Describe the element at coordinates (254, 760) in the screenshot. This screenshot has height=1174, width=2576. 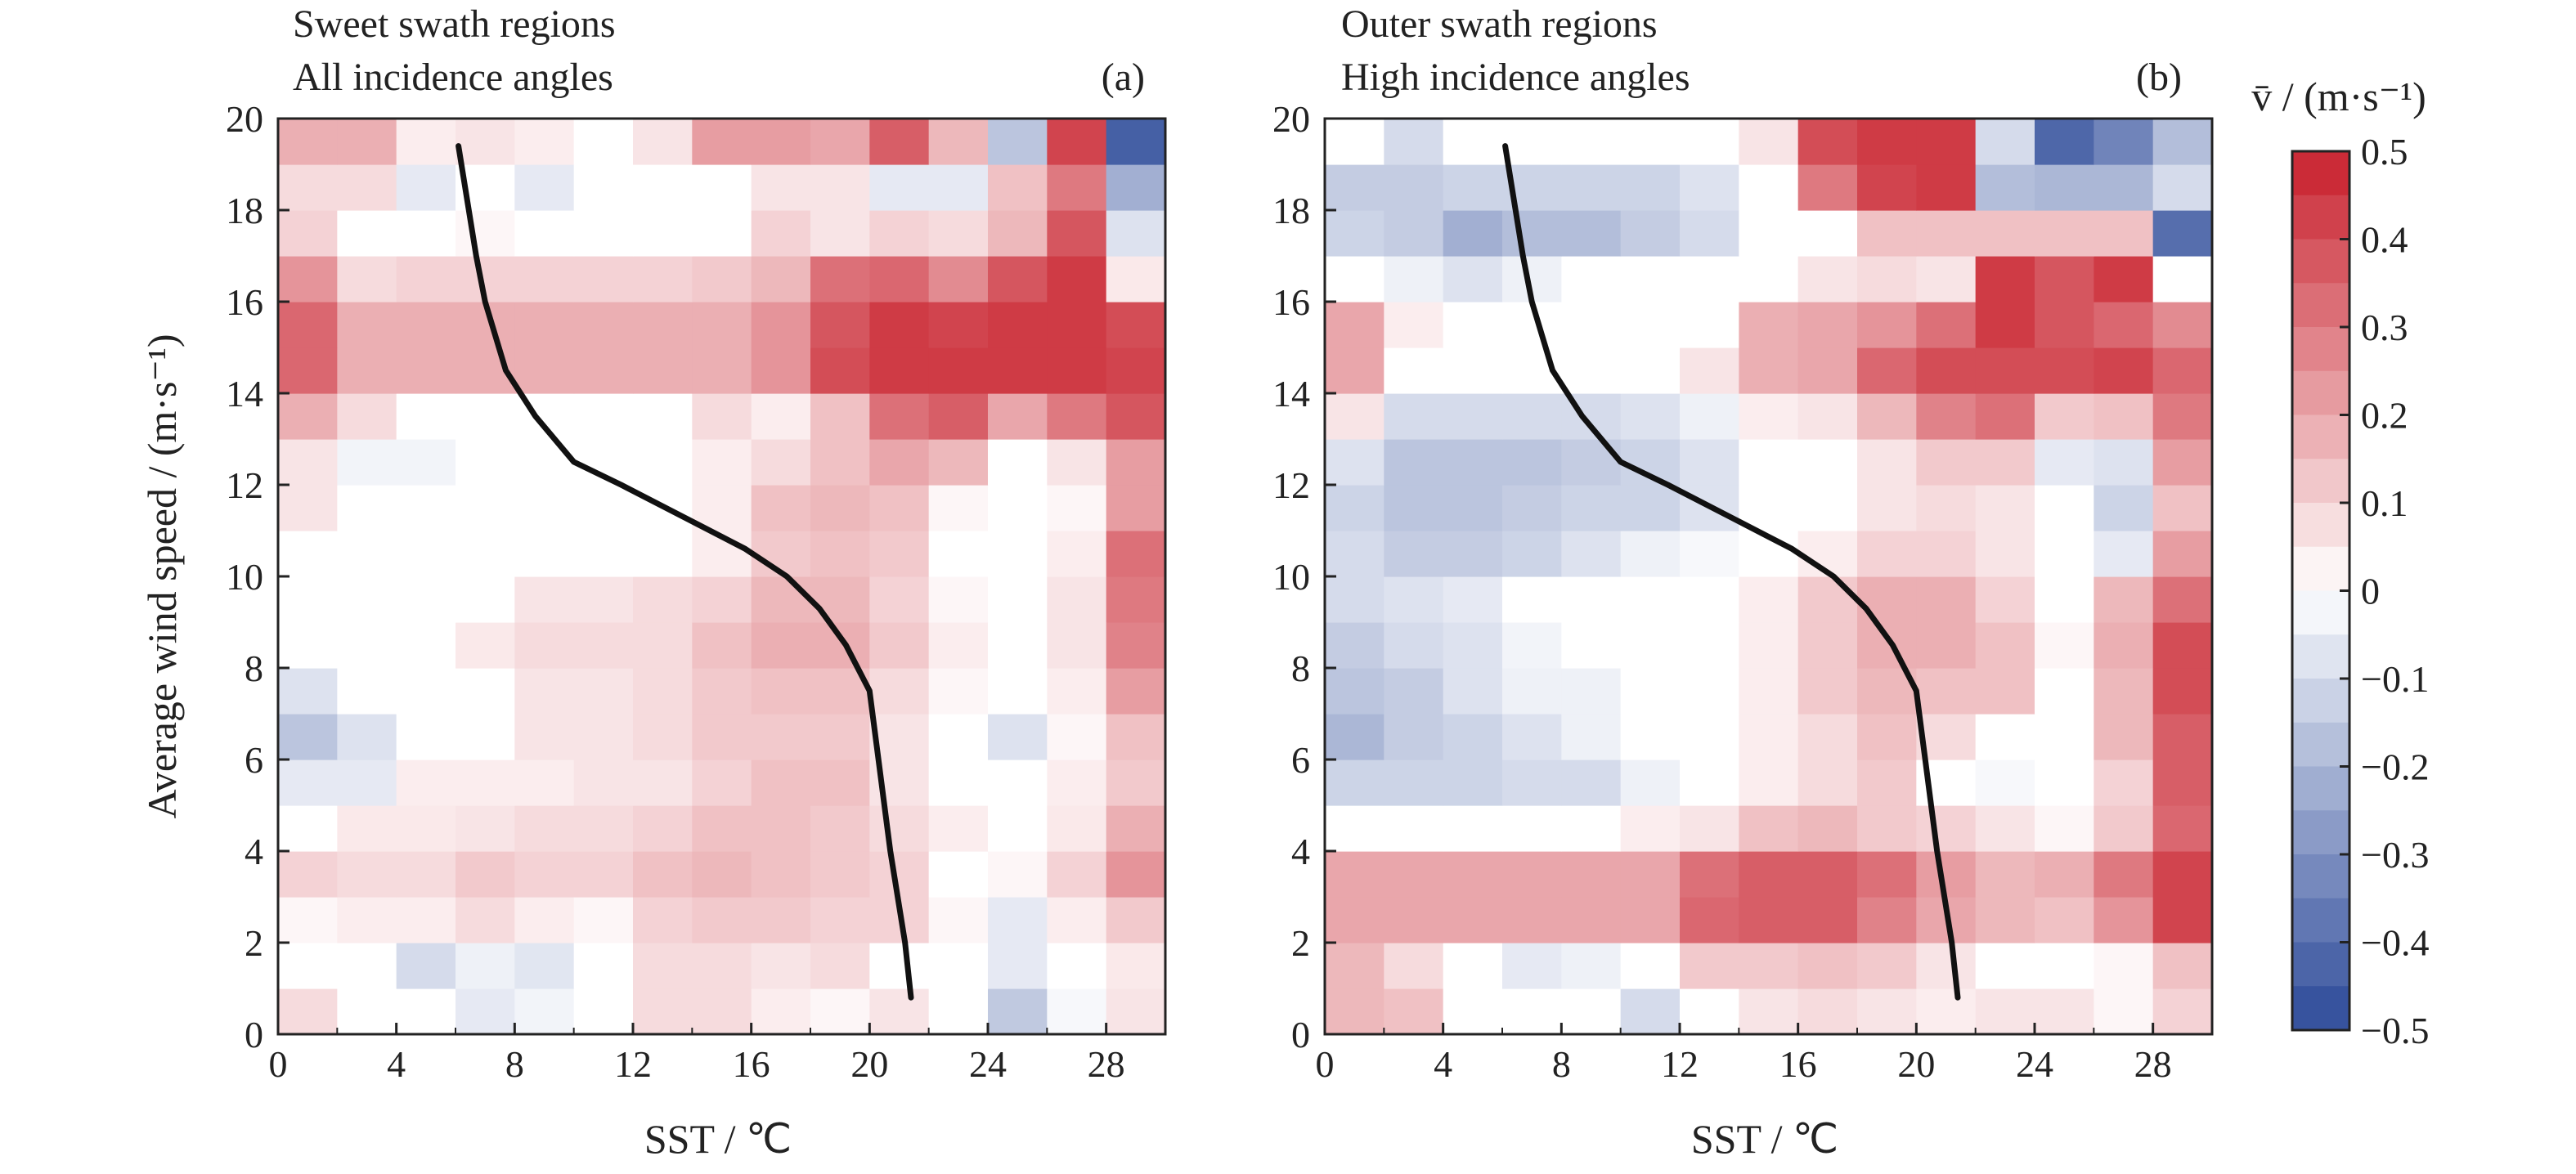
I see `y-tick-label: 6` at that location.